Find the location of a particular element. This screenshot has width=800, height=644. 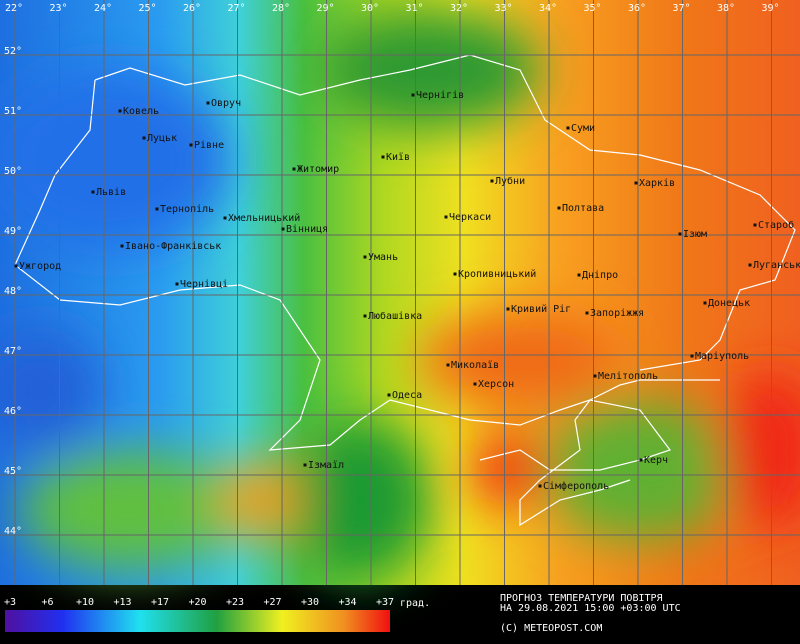

longitude-label: 37° is located at coordinates (682, 8).